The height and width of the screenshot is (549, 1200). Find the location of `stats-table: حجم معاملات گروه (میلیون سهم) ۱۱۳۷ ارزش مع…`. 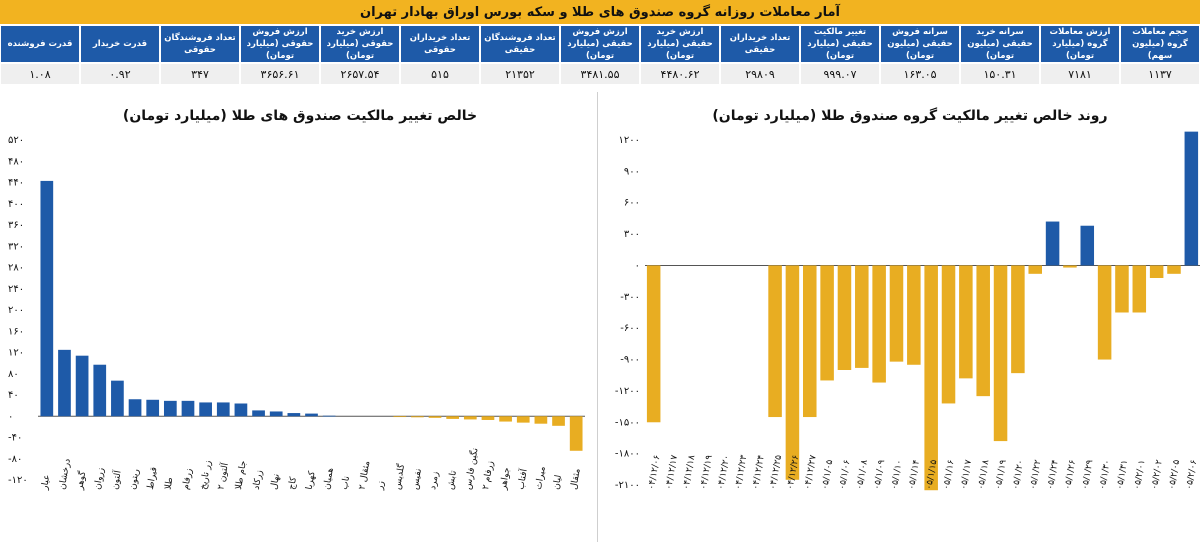

stats-table: حجم معاملات گروه (میلیون سهم) ۱۱۳۷ ارزش مع… is located at coordinates (600, 56).